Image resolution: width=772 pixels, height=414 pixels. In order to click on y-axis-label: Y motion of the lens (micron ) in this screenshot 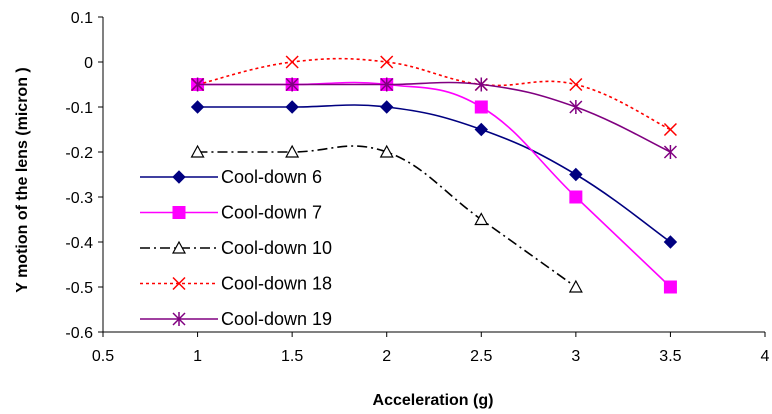, I will do `click(22, 180)`.